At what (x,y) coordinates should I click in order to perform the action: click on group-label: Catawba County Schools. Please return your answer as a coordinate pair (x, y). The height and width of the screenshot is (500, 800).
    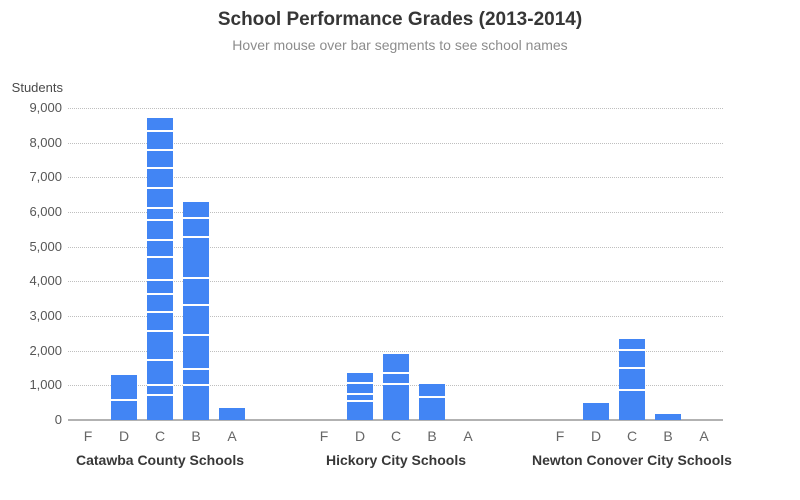
    Looking at the image, I should click on (160, 460).